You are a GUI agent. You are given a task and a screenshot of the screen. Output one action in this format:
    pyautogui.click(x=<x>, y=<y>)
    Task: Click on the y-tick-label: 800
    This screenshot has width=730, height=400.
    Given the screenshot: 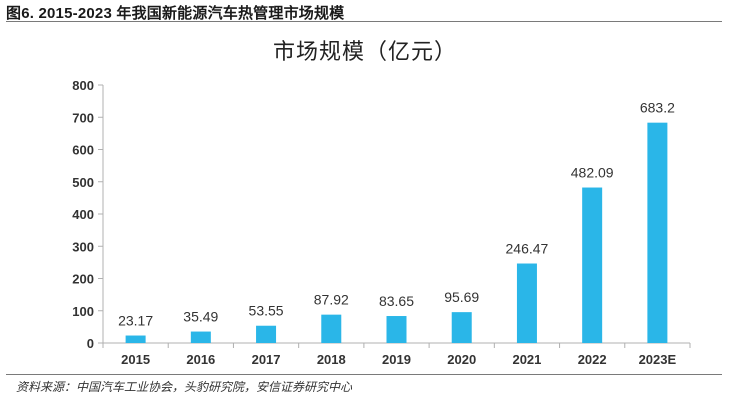 What is the action you would take?
    pyautogui.click(x=83, y=85)
    